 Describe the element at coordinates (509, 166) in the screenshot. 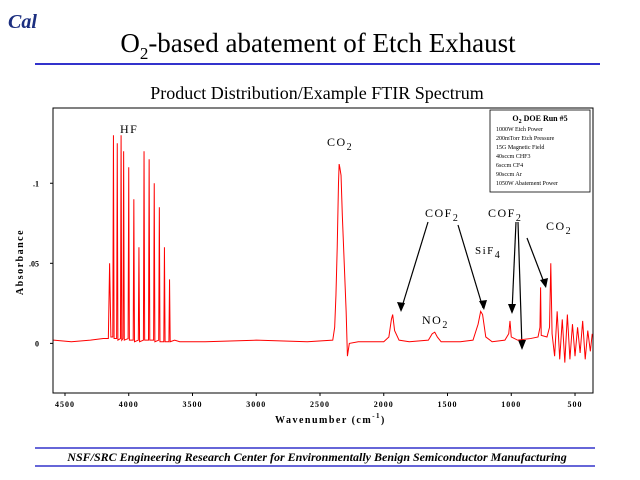

I see `legend-line: 6sccm CF4` at that location.